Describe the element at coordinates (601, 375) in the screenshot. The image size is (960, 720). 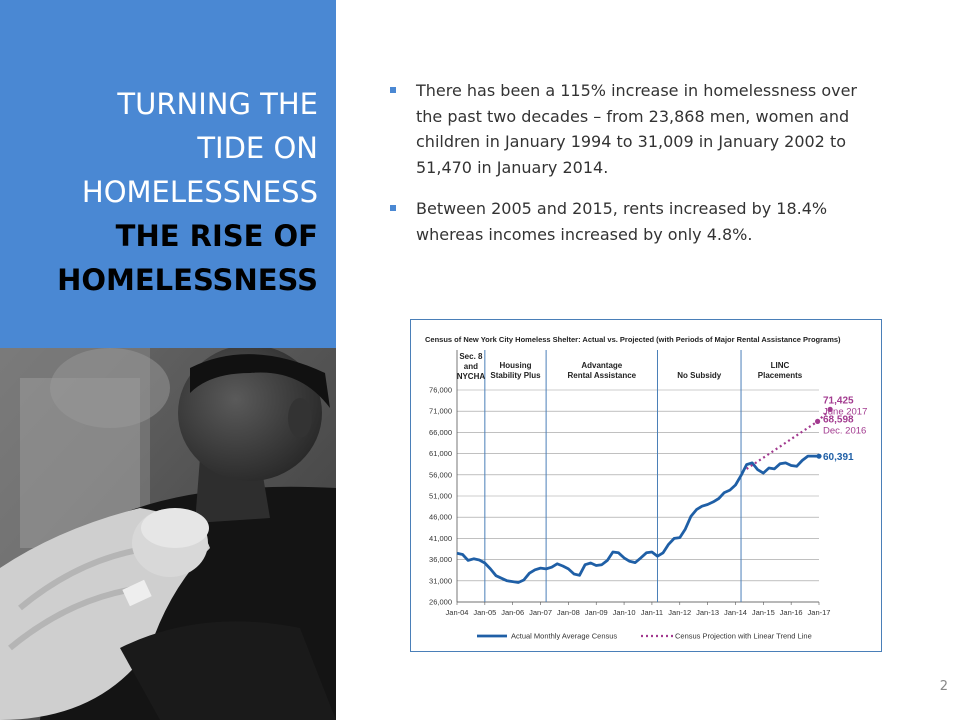
I see `period-label: Rental Assistance` at that location.